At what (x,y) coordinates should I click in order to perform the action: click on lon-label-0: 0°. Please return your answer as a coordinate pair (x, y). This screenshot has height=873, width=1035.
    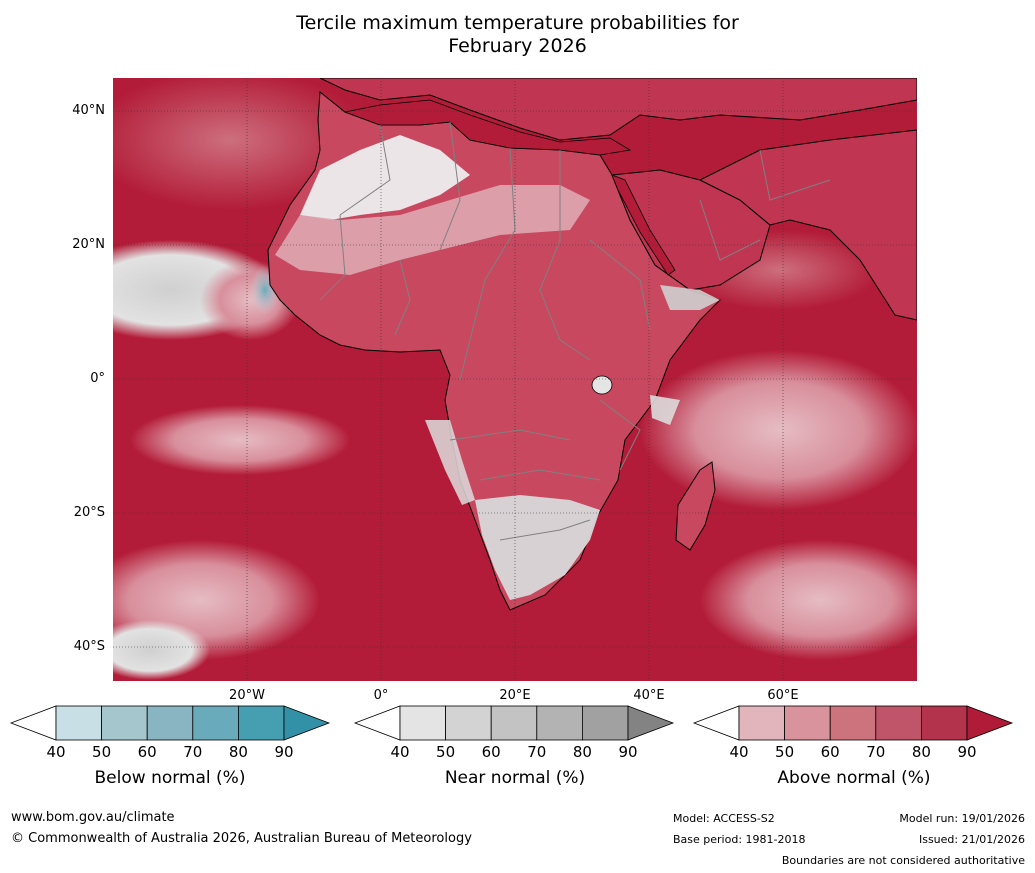
    Looking at the image, I should click on (381, 695).